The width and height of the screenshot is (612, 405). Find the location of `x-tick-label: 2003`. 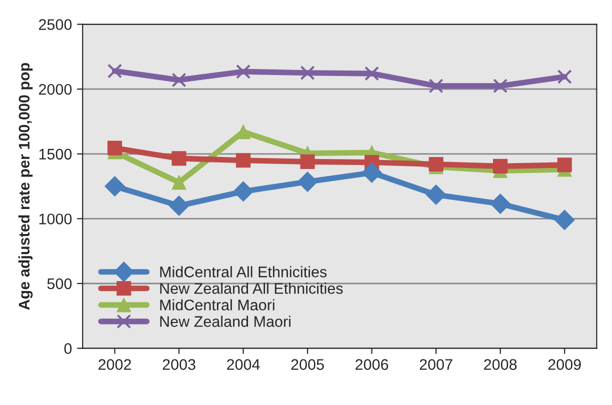

x-tick-label: 2003 is located at coordinates (179, 364).